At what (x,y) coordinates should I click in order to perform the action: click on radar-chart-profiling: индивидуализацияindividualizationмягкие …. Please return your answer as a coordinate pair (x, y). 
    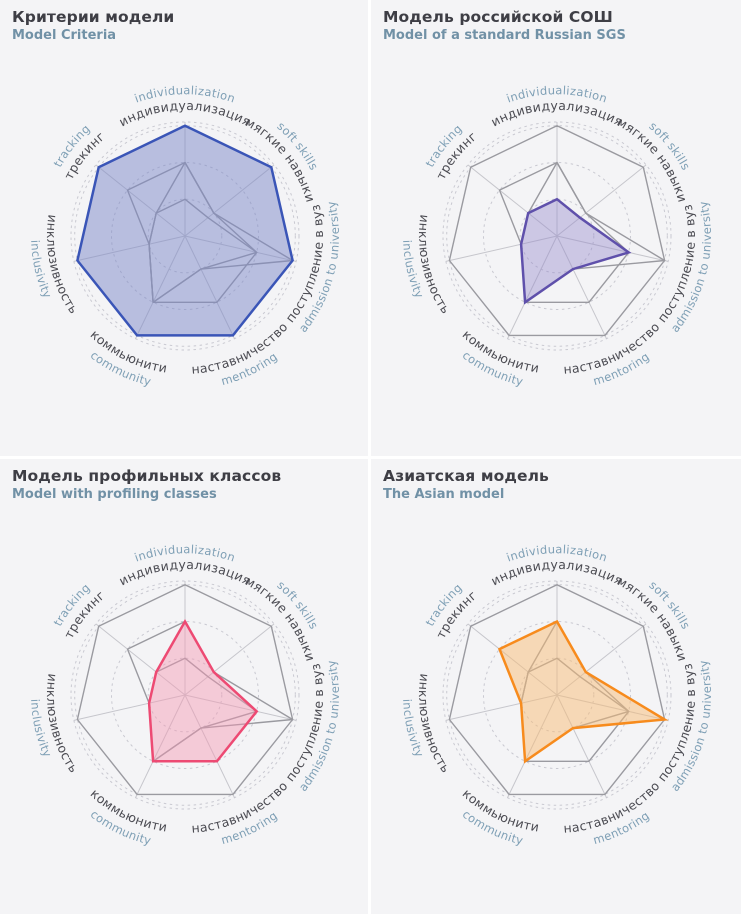
    Looking at the image, I should click on (185, 695).